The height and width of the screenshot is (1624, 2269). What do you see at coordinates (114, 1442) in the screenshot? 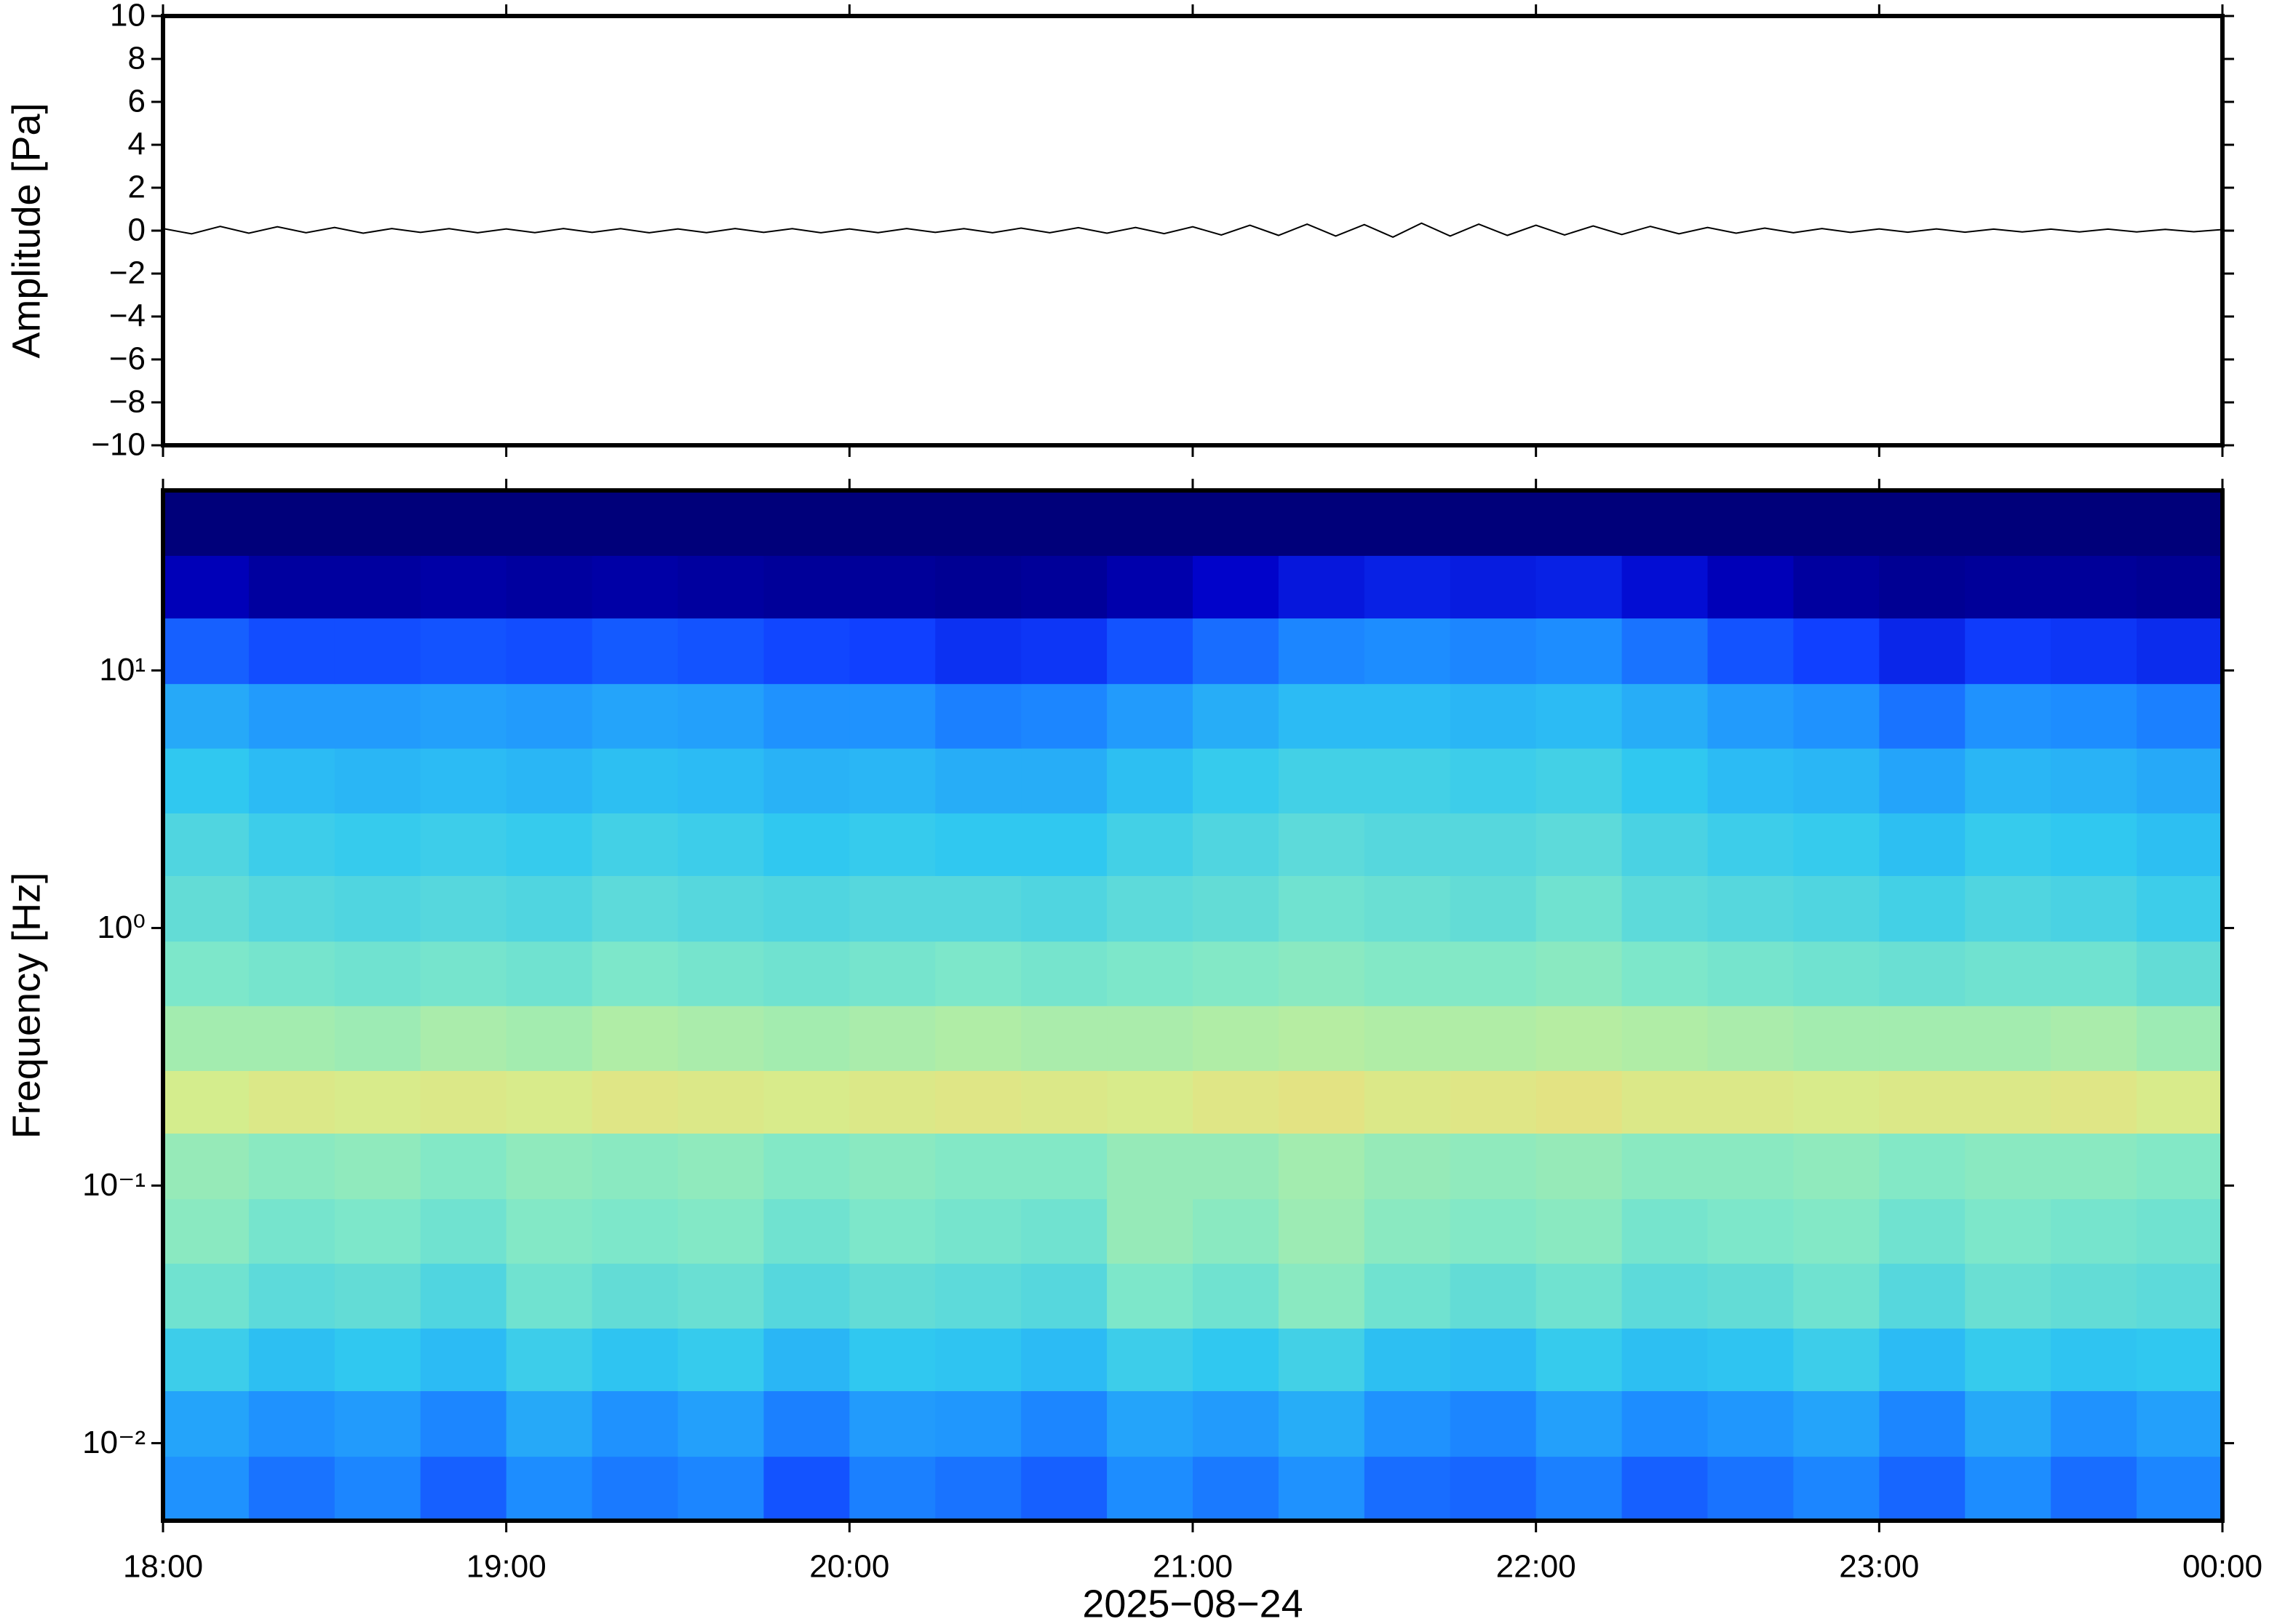
I see `y-tick-label: 10⁻²` at bounding box center [114, 1442].